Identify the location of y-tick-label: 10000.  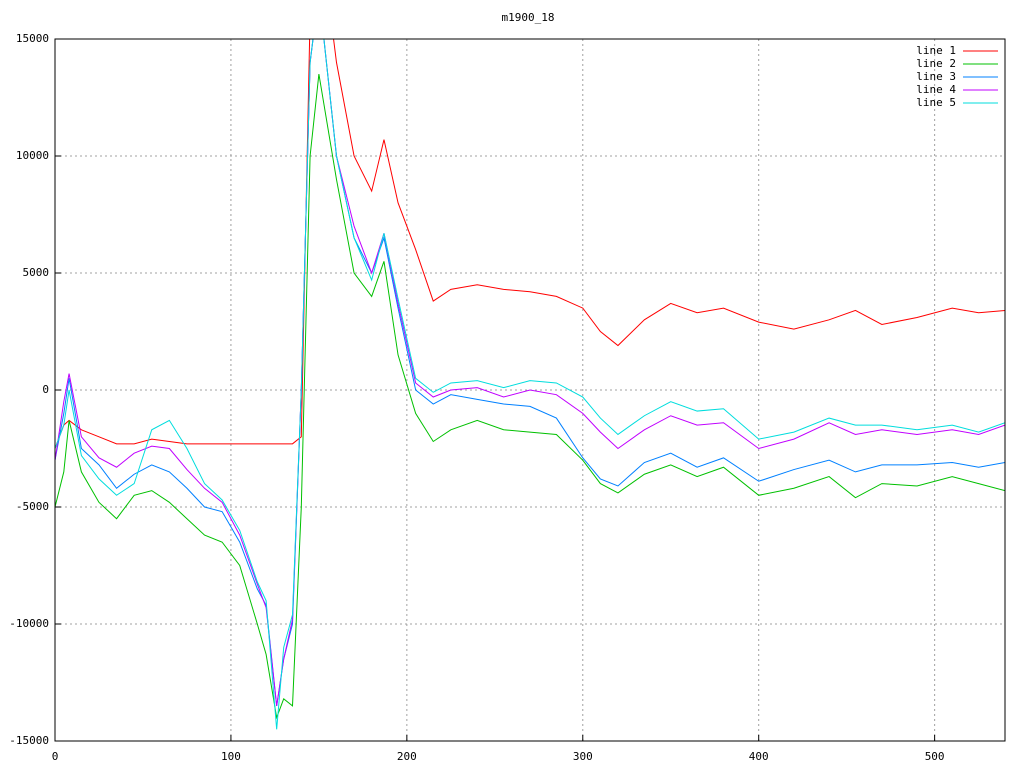
(32, 155).